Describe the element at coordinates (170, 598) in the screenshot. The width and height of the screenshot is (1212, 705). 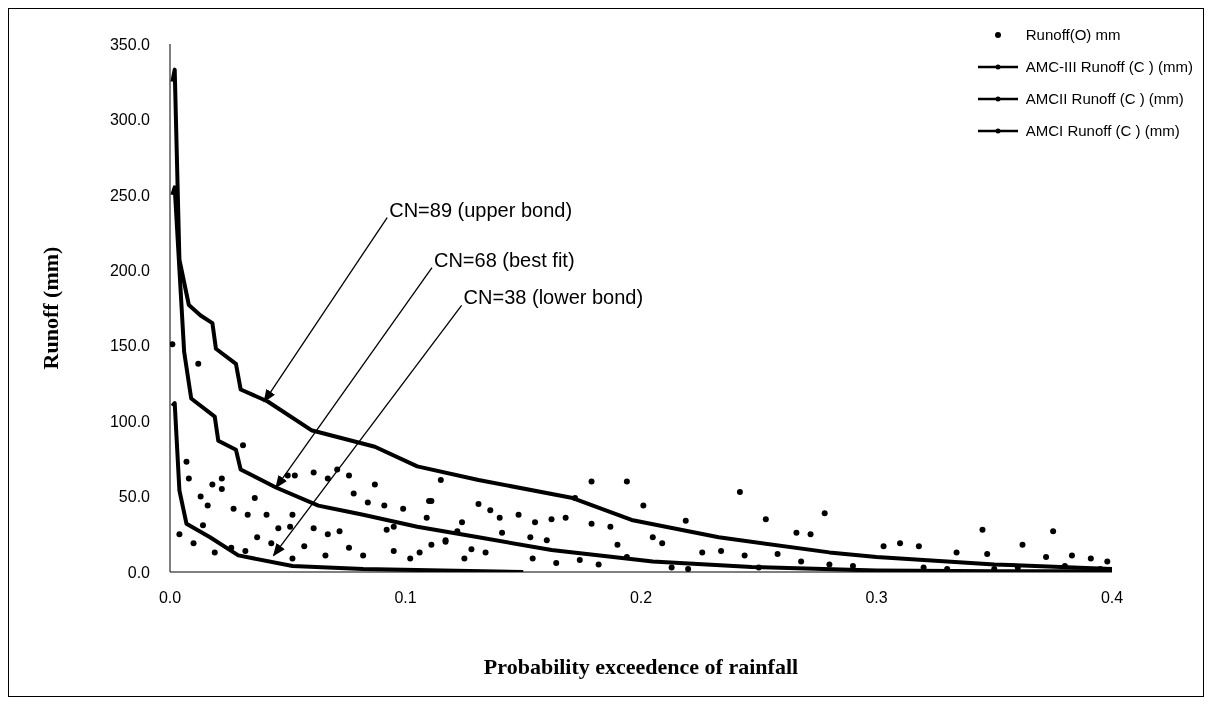
I see `x-tick-label: 0.0` at that location.